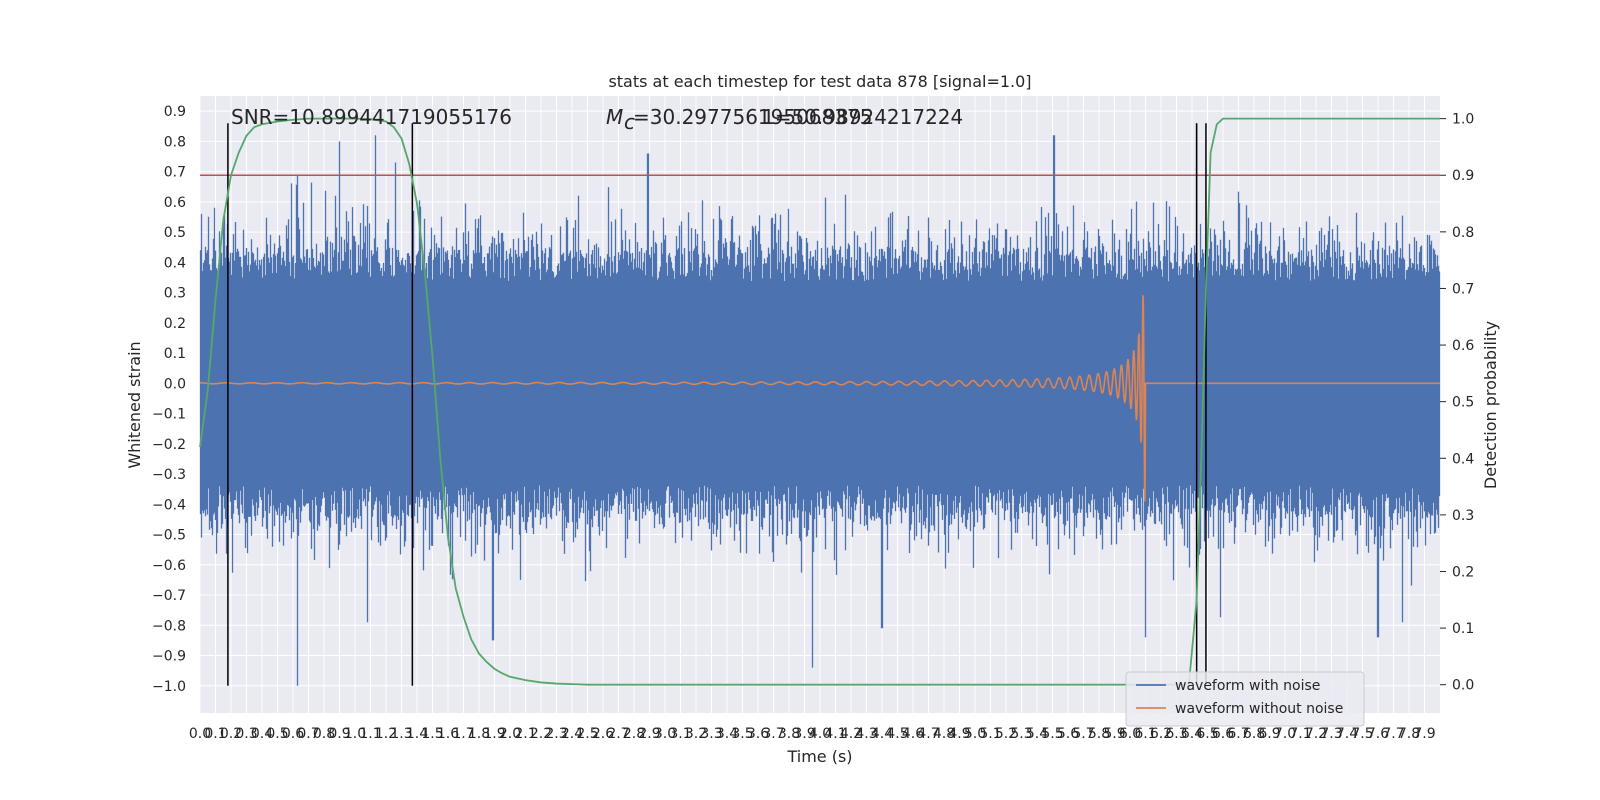 The height and width of the screenshot is (800, 1600). What do you see at coordinates (175, 233) in the screenshot?
I see `y-tick-label: 0.5` at bounding box center [175, 233].